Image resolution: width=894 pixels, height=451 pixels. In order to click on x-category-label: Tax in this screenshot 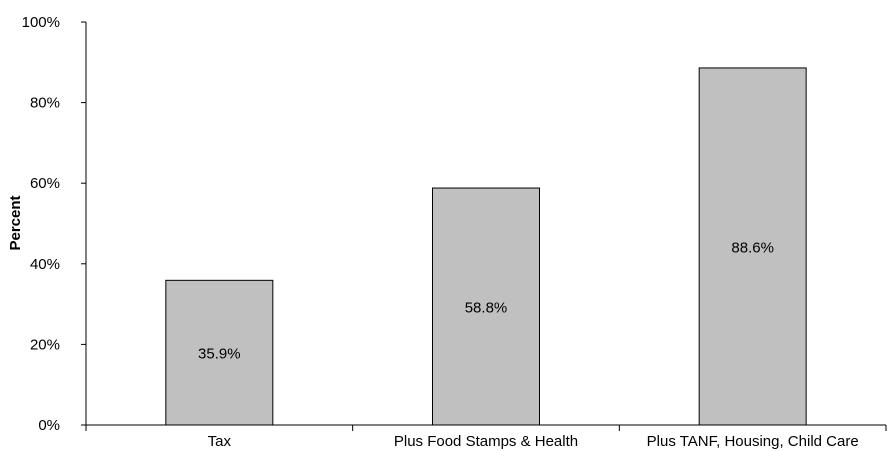, I will do `click(220, 441)`.